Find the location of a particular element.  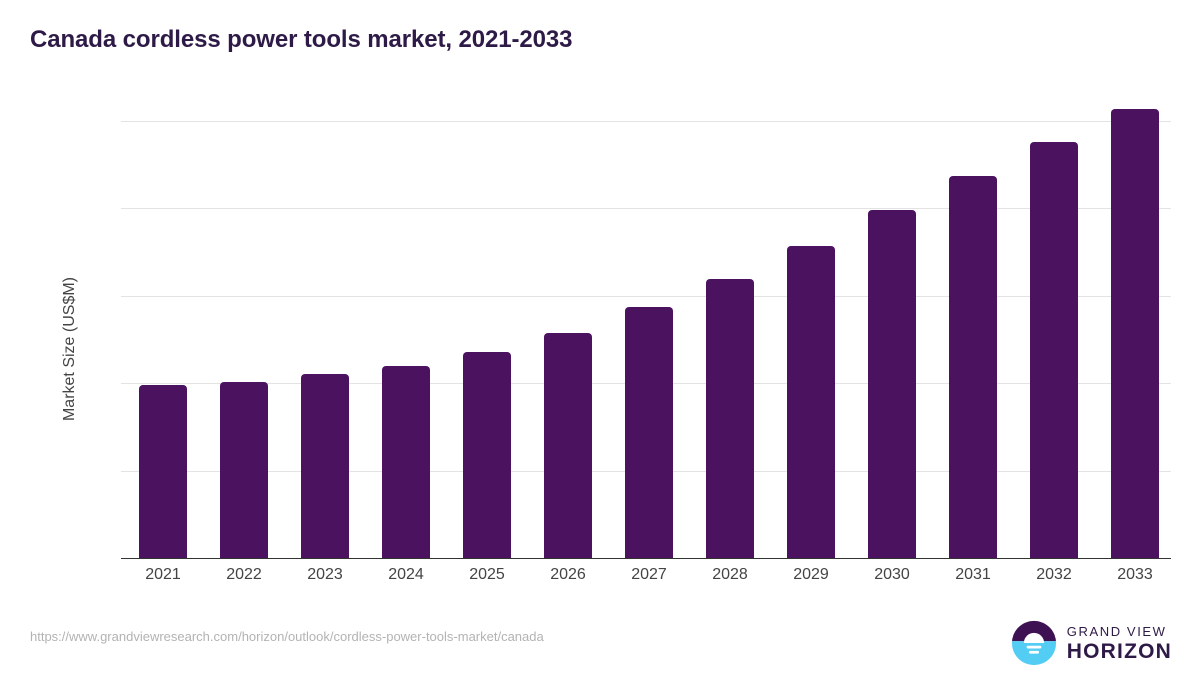

logo-line-2: HORIZON is located at coordinates (1119, 651).